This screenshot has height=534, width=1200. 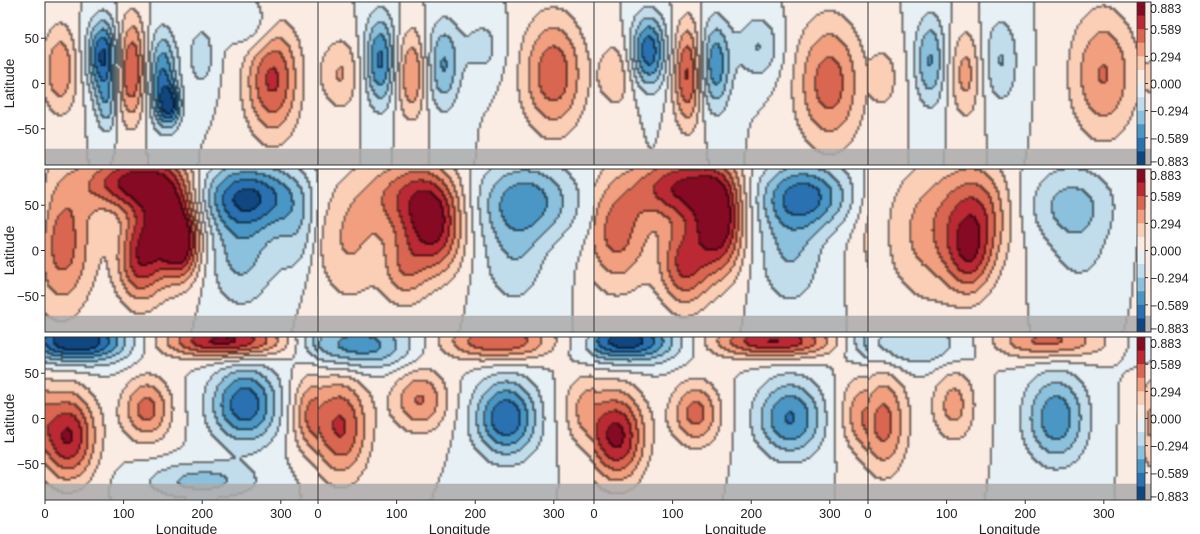 I want to click on panel-r3-c1, so click(x=186, y=418).